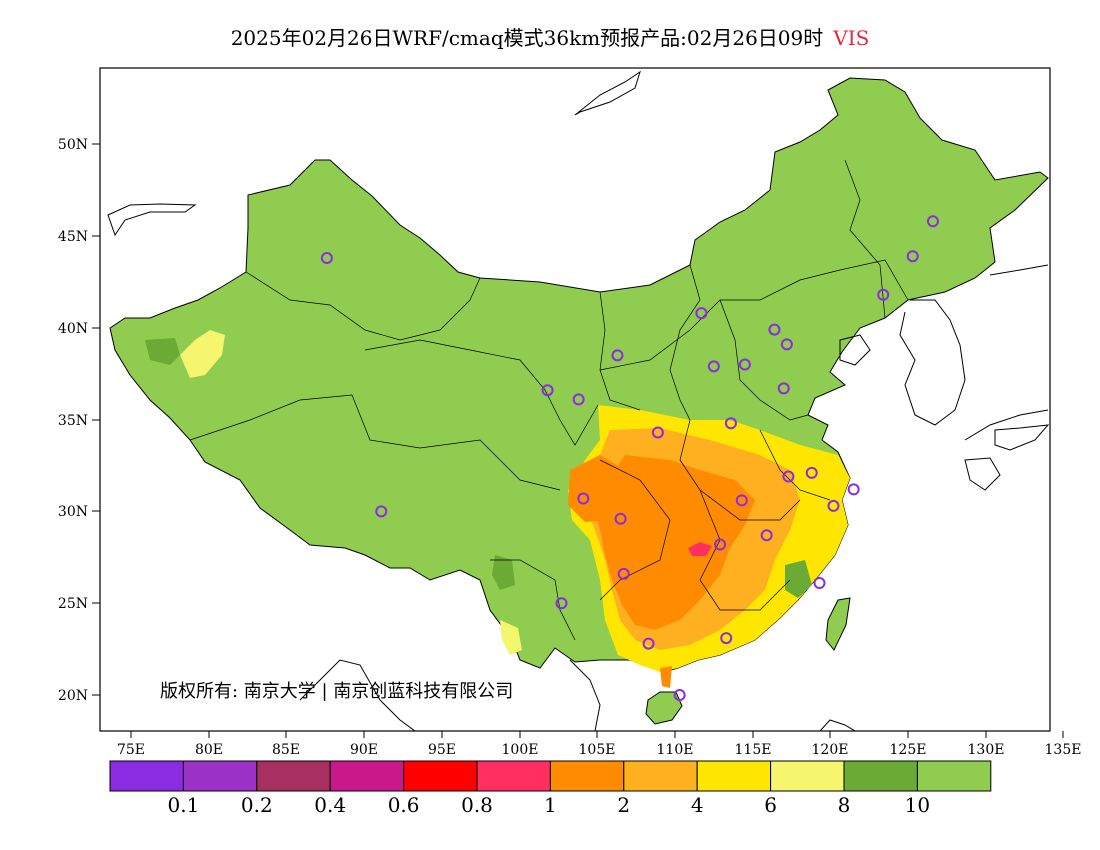  Describe the element at coordinates (830, 750) in the screenshot. I see `x-tick-label: 120E` at that location.